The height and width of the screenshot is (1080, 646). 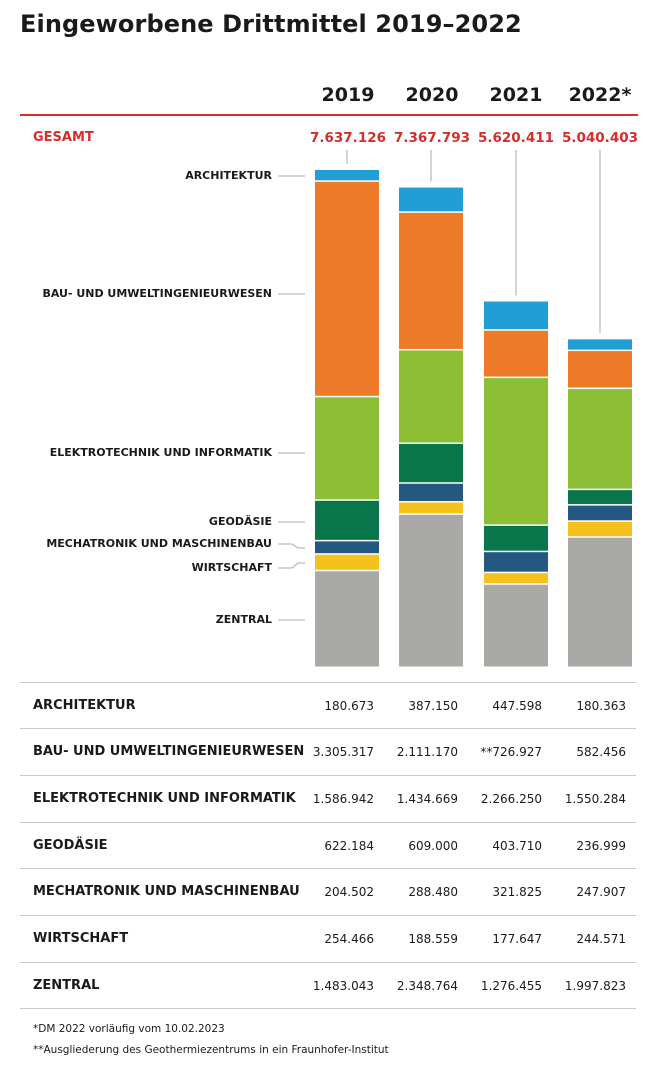 I want to click on table-row-label-elektrotechnik: ELEKTROTECHNIK UND INFORMATIK, so click(x=164, y=798).